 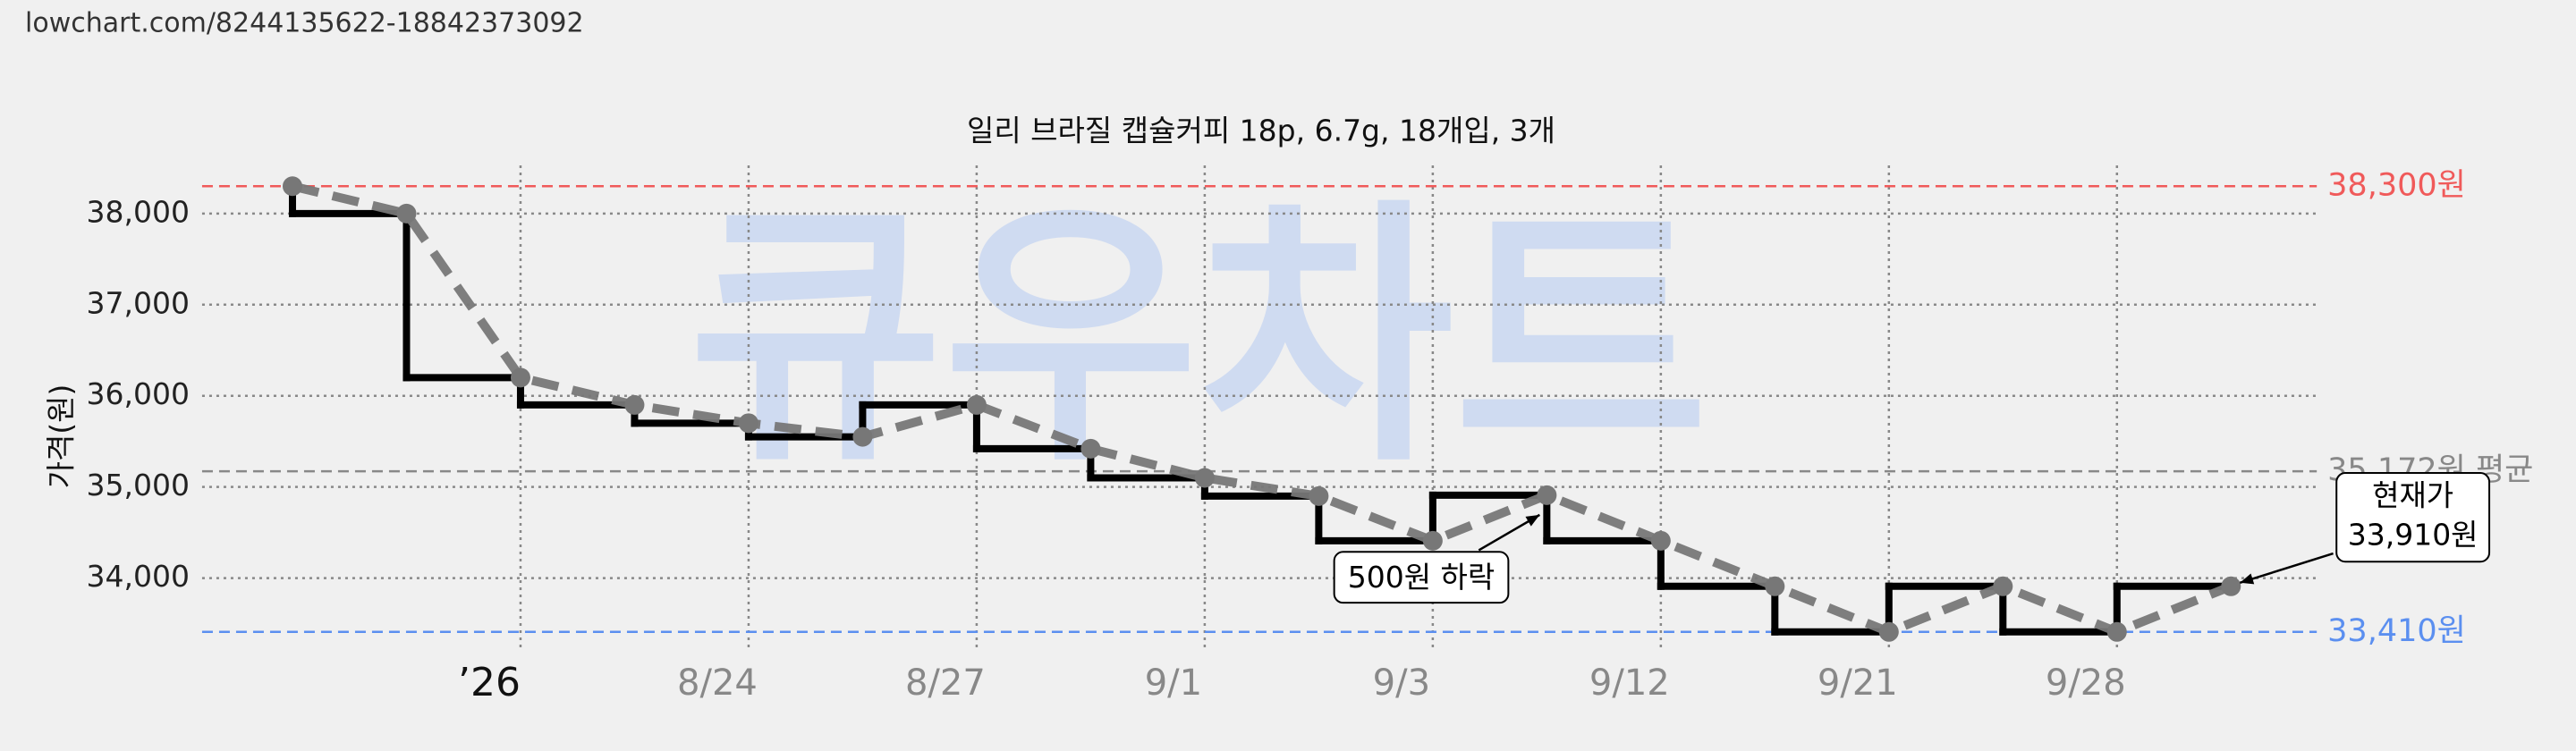 I want to click on reference-label: 33,410원, so click(x=2396, y=631).